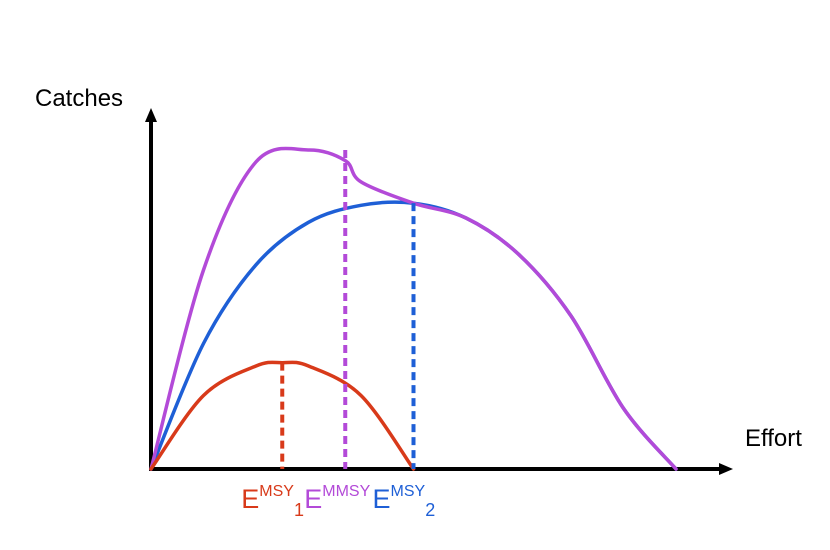 Image resolution: width=830 pixels, height=550 pixels. What do you see at coordinates (272, 501) in the screenshot?
I see `tick-label-1: EMSY1` at bounding box center [272, 501].